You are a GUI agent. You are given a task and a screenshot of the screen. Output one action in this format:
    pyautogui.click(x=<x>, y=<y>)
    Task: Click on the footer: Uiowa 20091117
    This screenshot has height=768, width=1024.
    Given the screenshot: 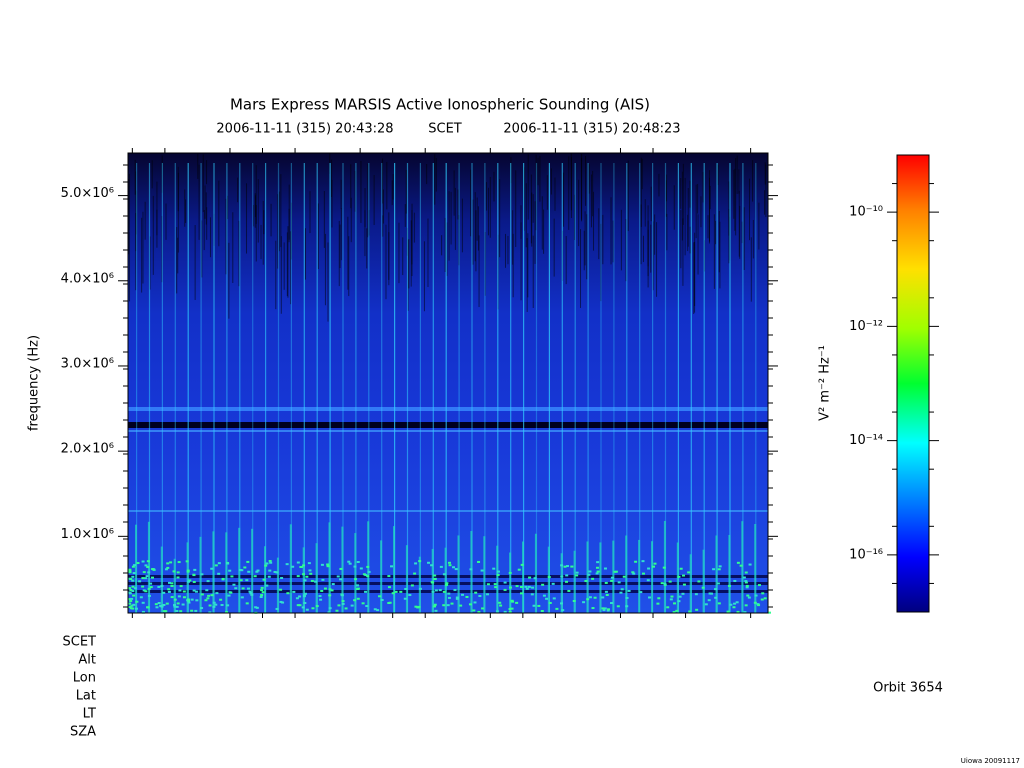 What is the action you would take?
    pyautogui.click(x=990, y=761)
    